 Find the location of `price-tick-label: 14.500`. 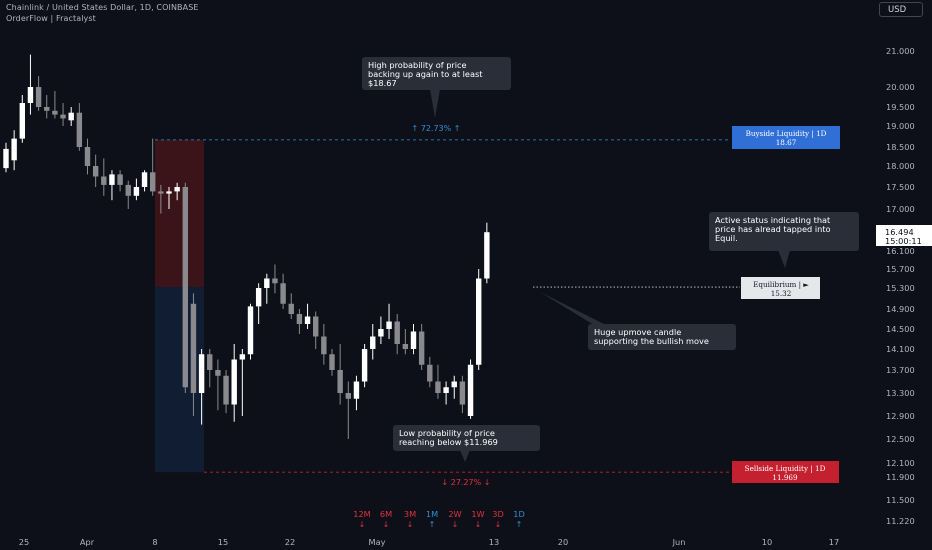

price-tick-label: 14.500 is located at coordinates (900, 329).